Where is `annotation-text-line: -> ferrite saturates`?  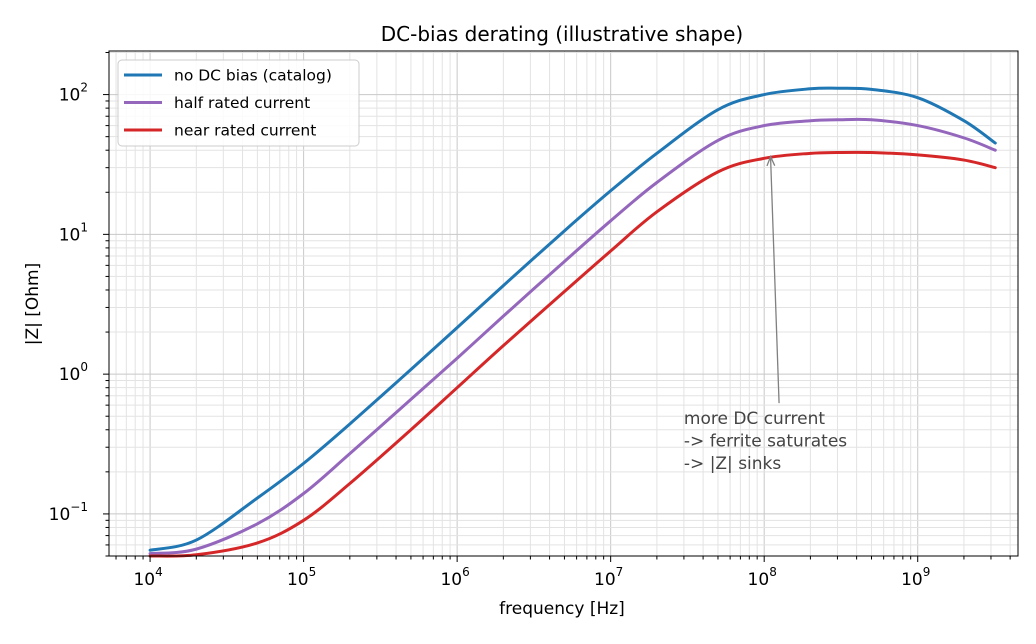 annotation-text-line: -> ferrite saturates is located at coordinates (765, 442).